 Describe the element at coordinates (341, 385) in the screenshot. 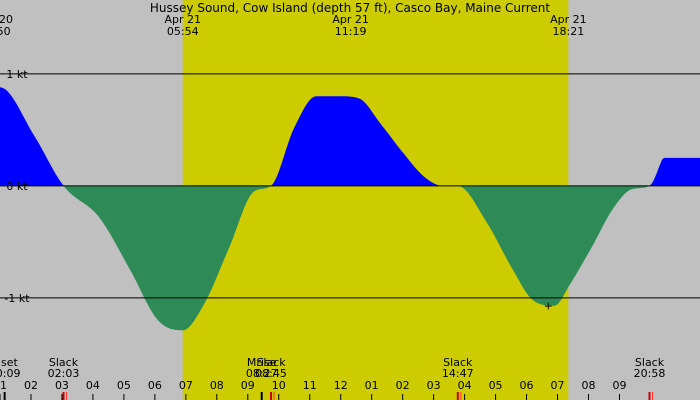

I see `hour-label: 12` at that location.